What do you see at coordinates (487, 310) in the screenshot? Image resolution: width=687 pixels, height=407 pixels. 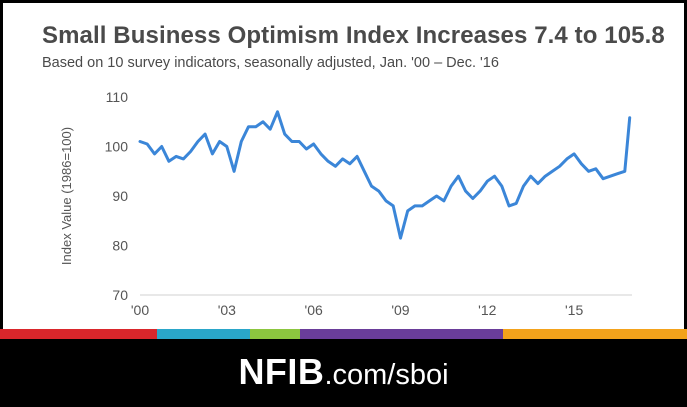 I see `x-tick-label: '12` at bounding box center [487, 310].